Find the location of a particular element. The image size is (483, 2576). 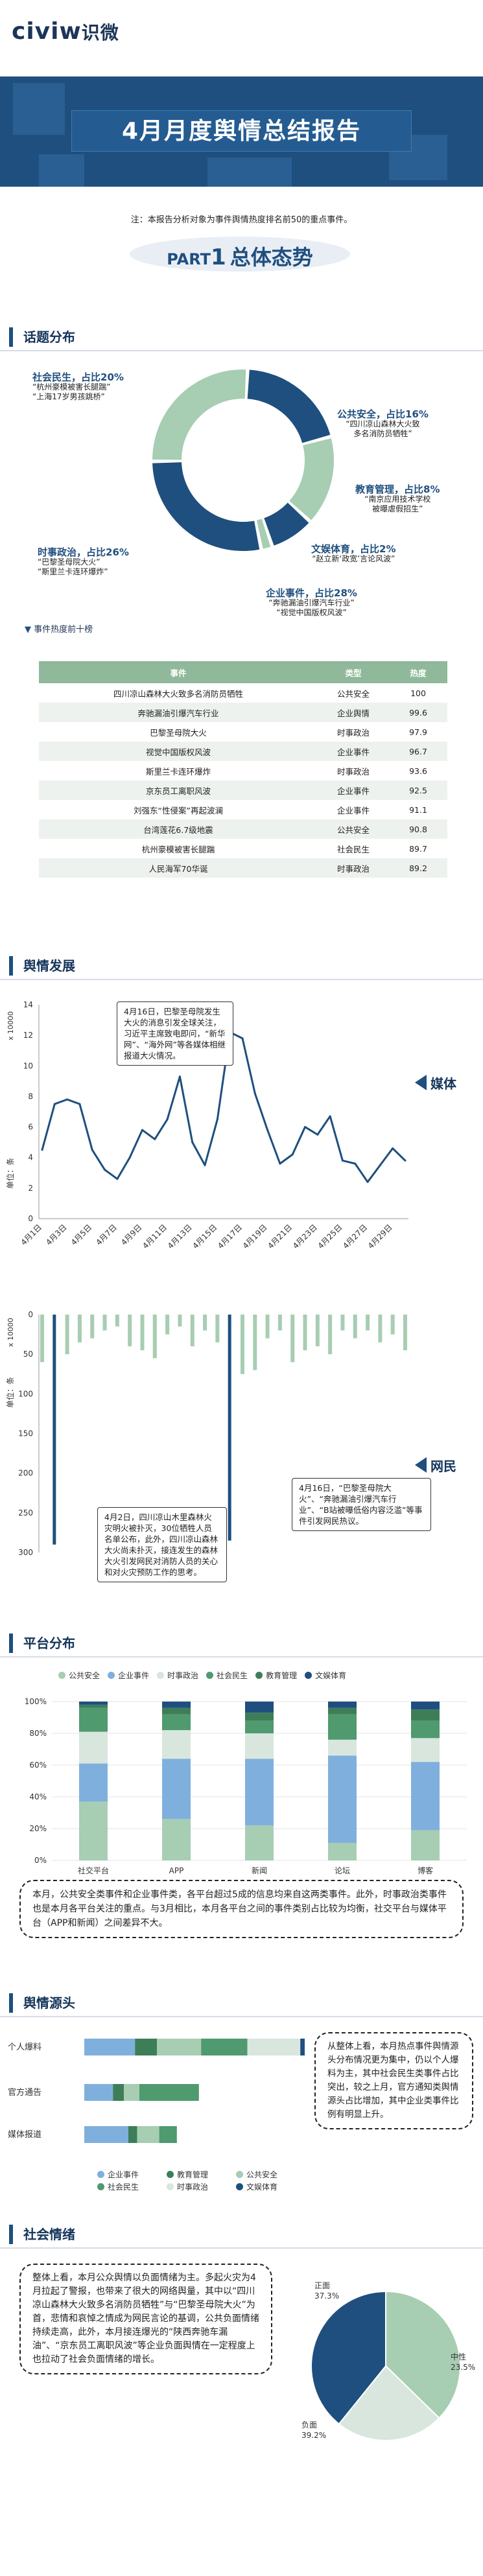

legend-label: 社会民生 is located at coordinates (232, 1675).